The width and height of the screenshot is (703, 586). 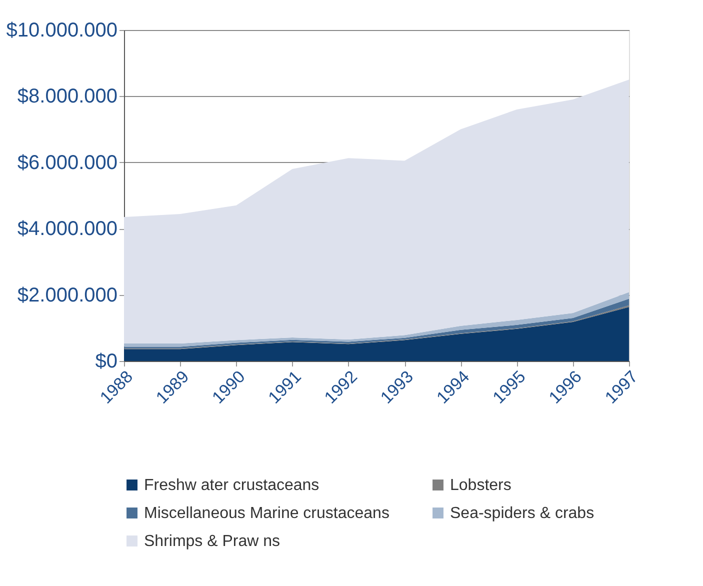 I want to click on y-tick-label: $6.000.000, so click(x=67, y=163).